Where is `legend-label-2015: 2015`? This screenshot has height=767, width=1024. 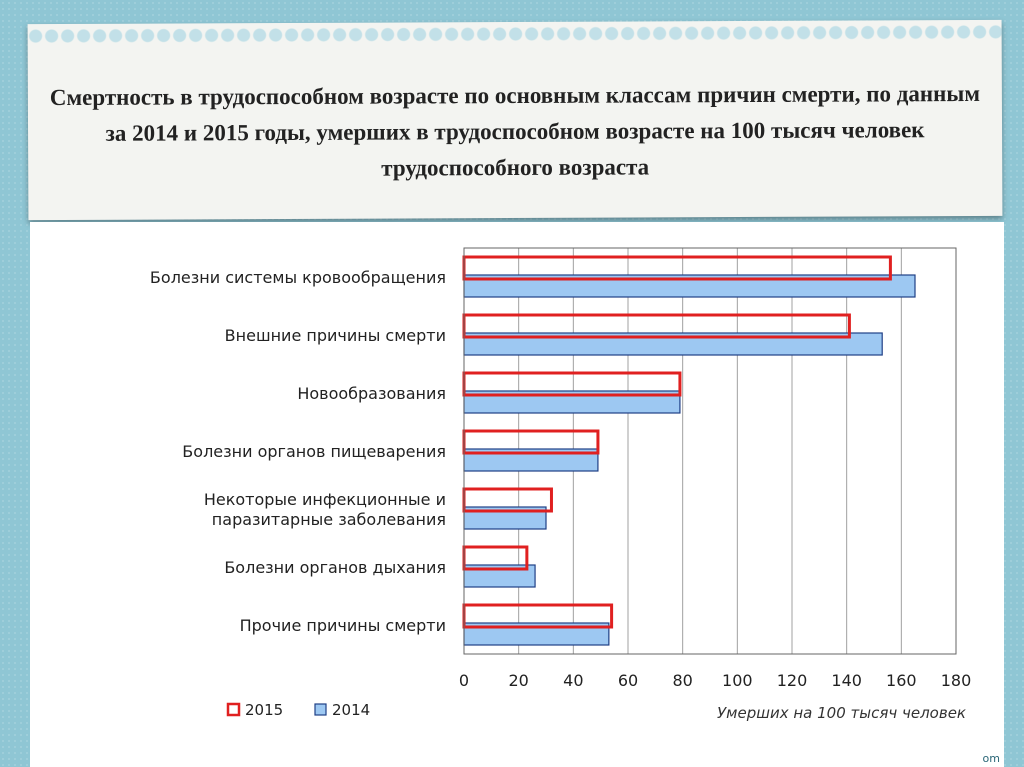
legend-label-2015: 2015 is located at coordinates (264, 710).